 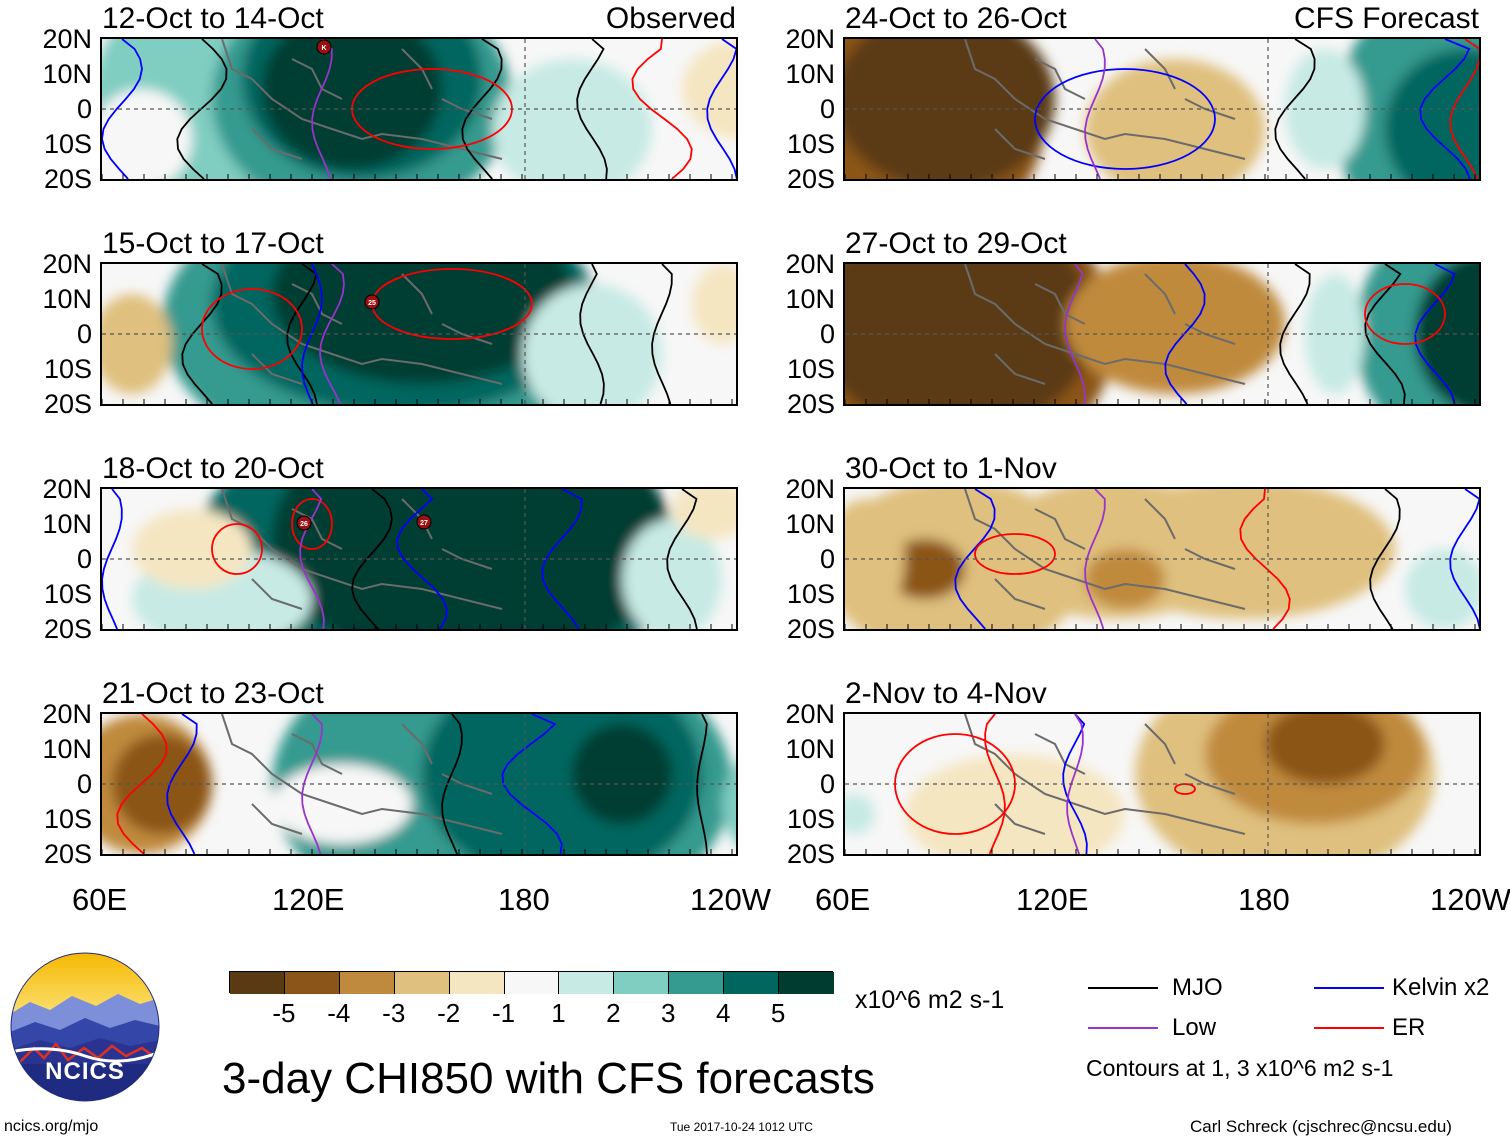 I want to click on panel-date-range: 12-Oct to 14-Oct, so click(x=213, y=18).